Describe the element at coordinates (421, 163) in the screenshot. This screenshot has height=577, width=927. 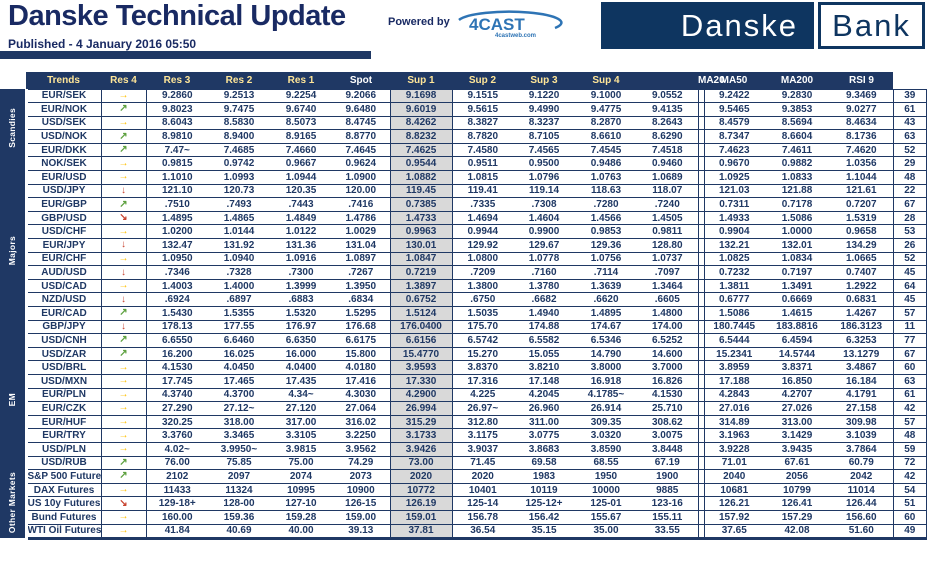
I see `spot-value: 0.9544` at that location.